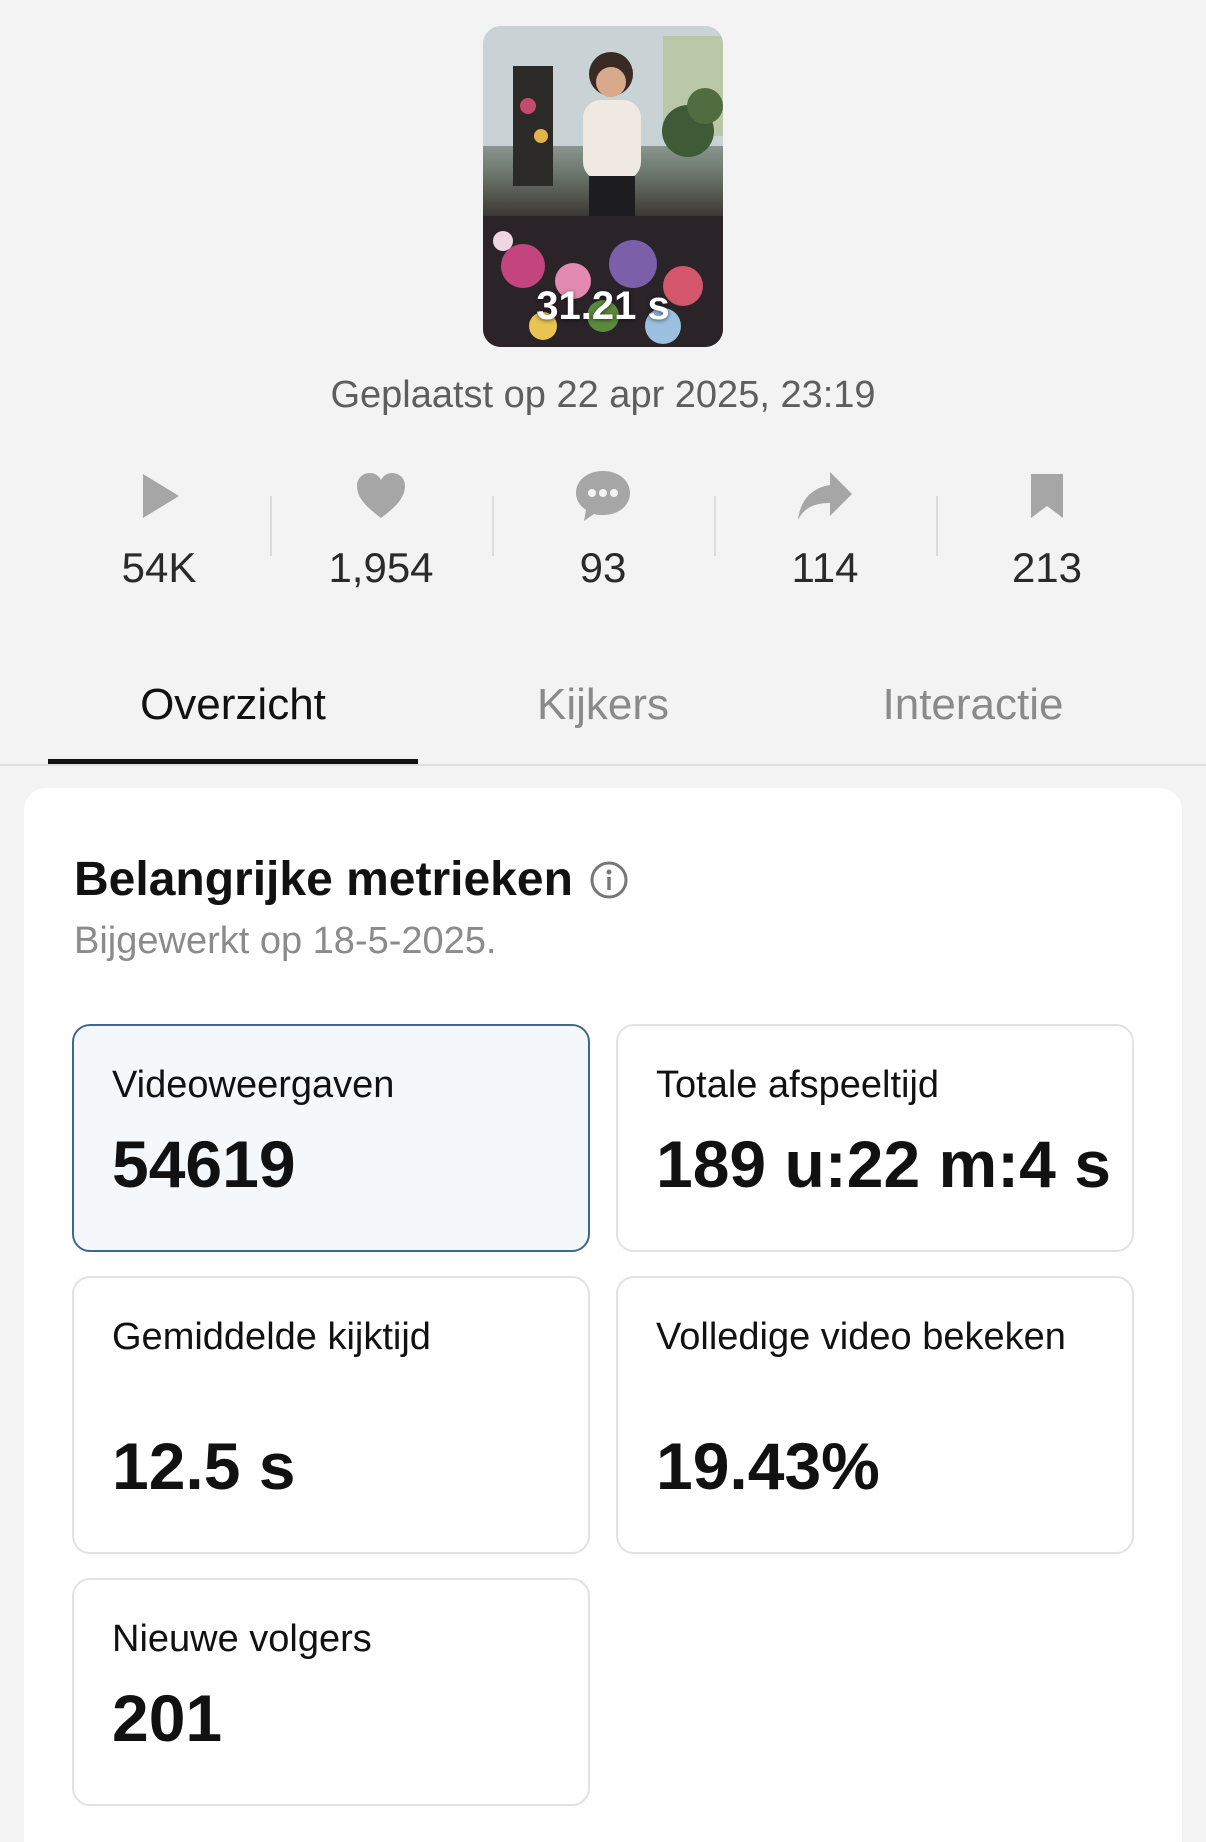 The width and height of the screenshot is (1206, 1842). Describe the element at coordinates (323, 879) in the screenshot. I see `card-title-text: Belangrijke metrieken` at that location.